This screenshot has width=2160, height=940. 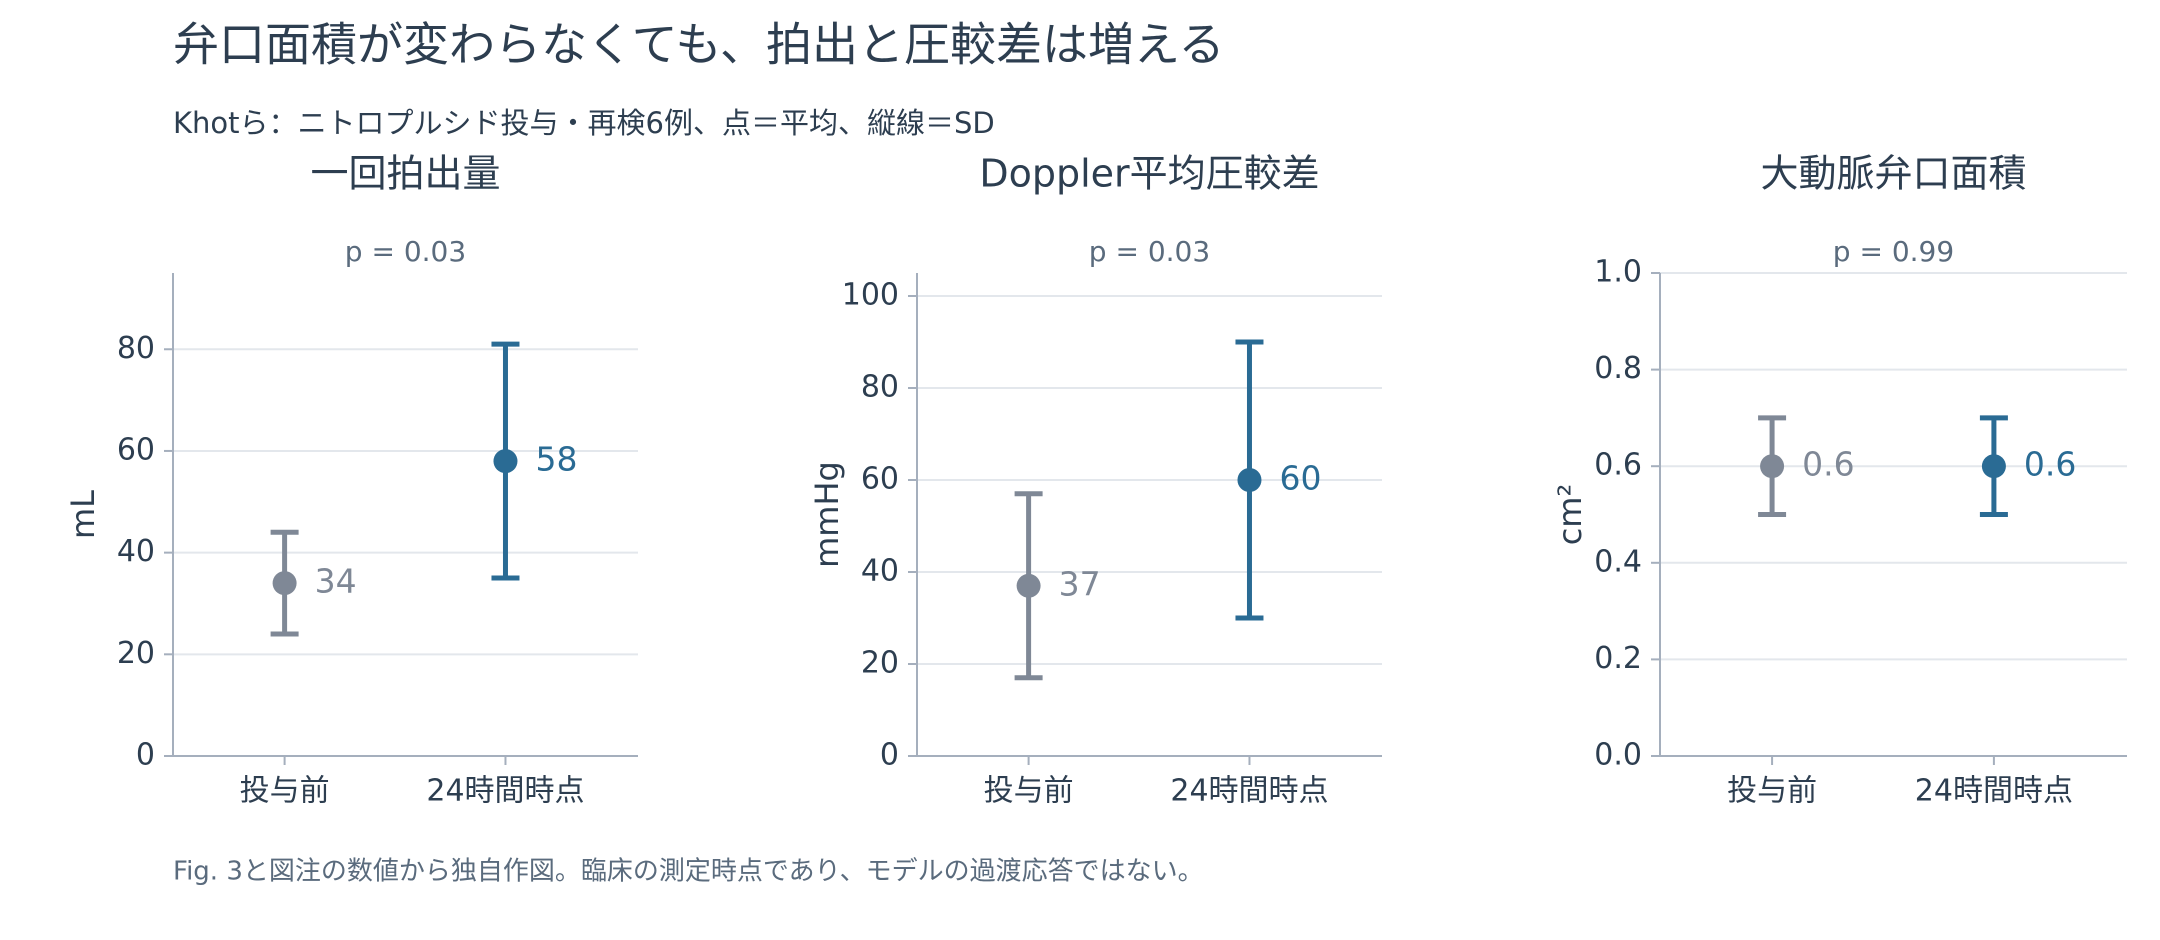 I want to click on panel-title: 一回拍出量, so click(x=405, y=174).